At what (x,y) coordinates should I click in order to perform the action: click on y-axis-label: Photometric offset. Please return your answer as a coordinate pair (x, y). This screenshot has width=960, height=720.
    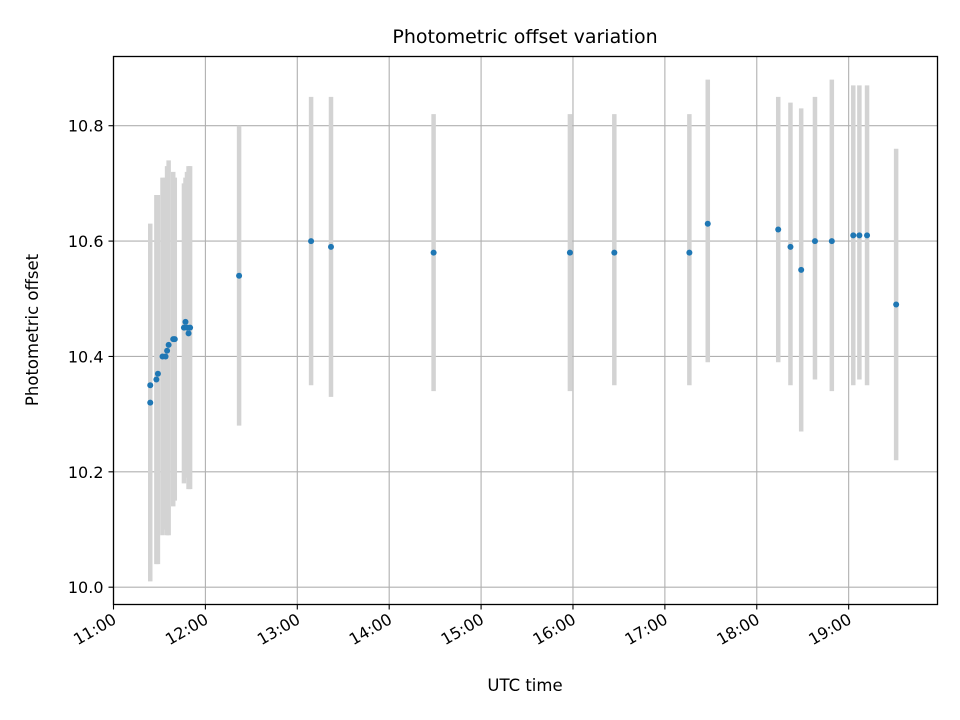
    Looking at the image, I should click on (32, 329).